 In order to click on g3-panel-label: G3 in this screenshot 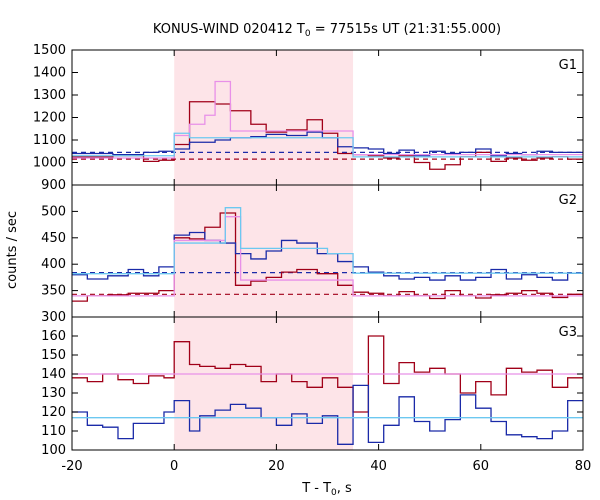, I will do `click(568, 332)`.